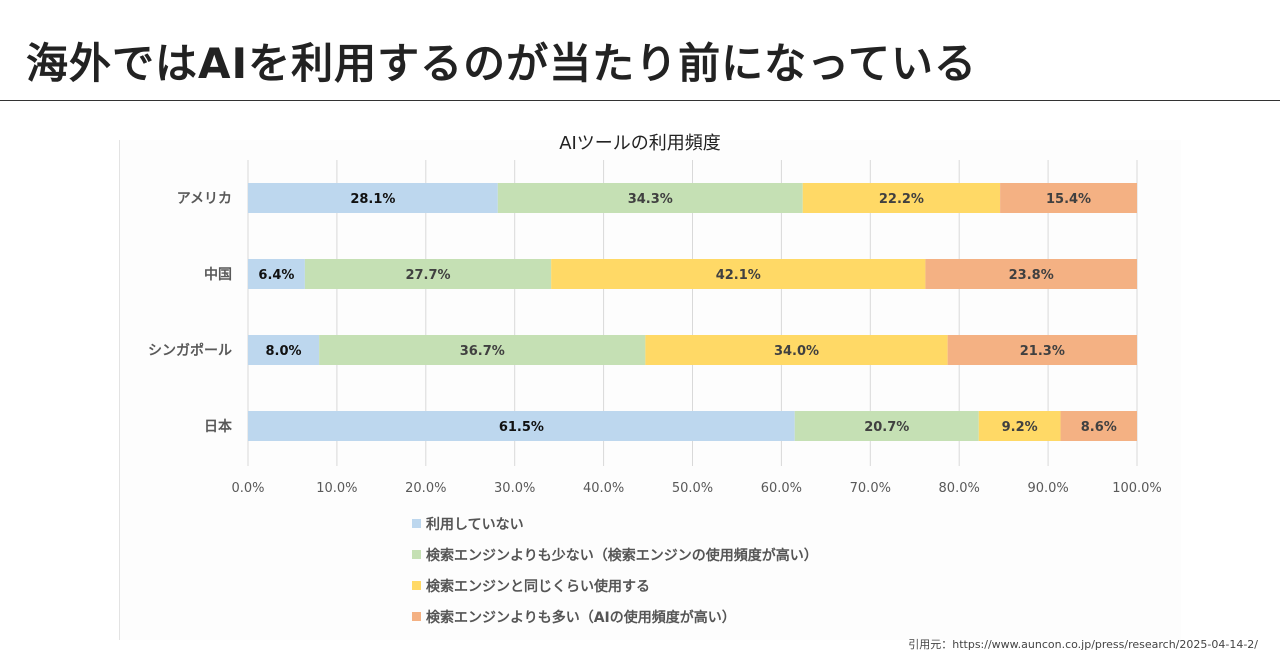 The height and width of the screenshot is (670, 1280). What do you see at coordinates (622, 555) in the screenshot?
I see `legend-label: 検索エンジンよりも少ない（検索エンジンの使用頻度が高い）` at bounding box center [622, 555].